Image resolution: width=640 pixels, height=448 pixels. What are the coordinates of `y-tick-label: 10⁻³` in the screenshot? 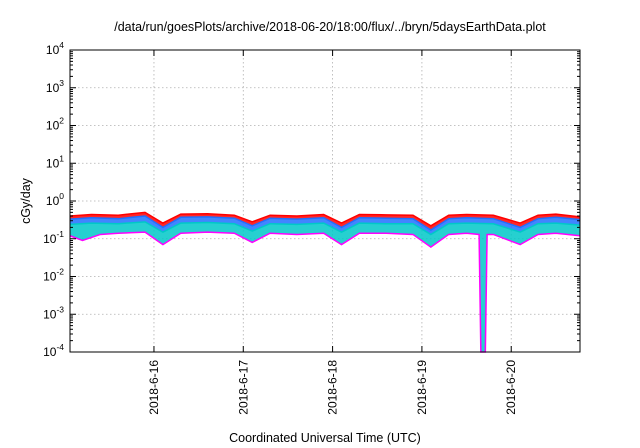 It's located at (53, 312).